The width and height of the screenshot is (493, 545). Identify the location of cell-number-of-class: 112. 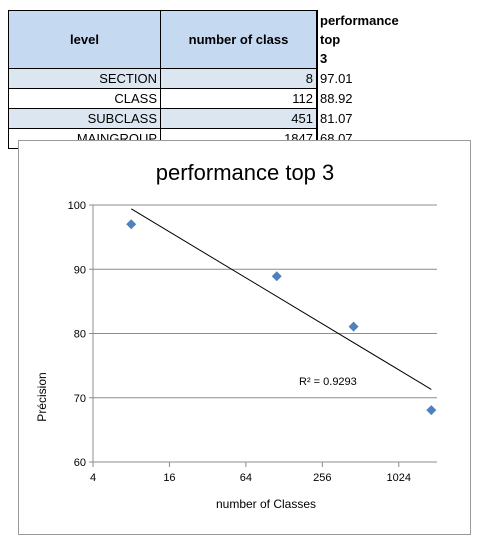
(239, 99).